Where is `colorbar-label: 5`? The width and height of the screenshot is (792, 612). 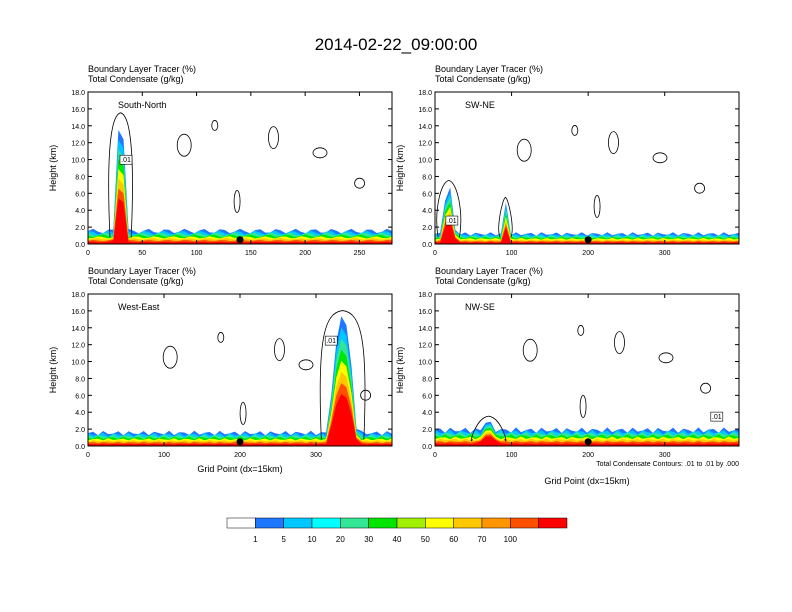
colorbar-label: 5 is located at coordinates (283, 539).